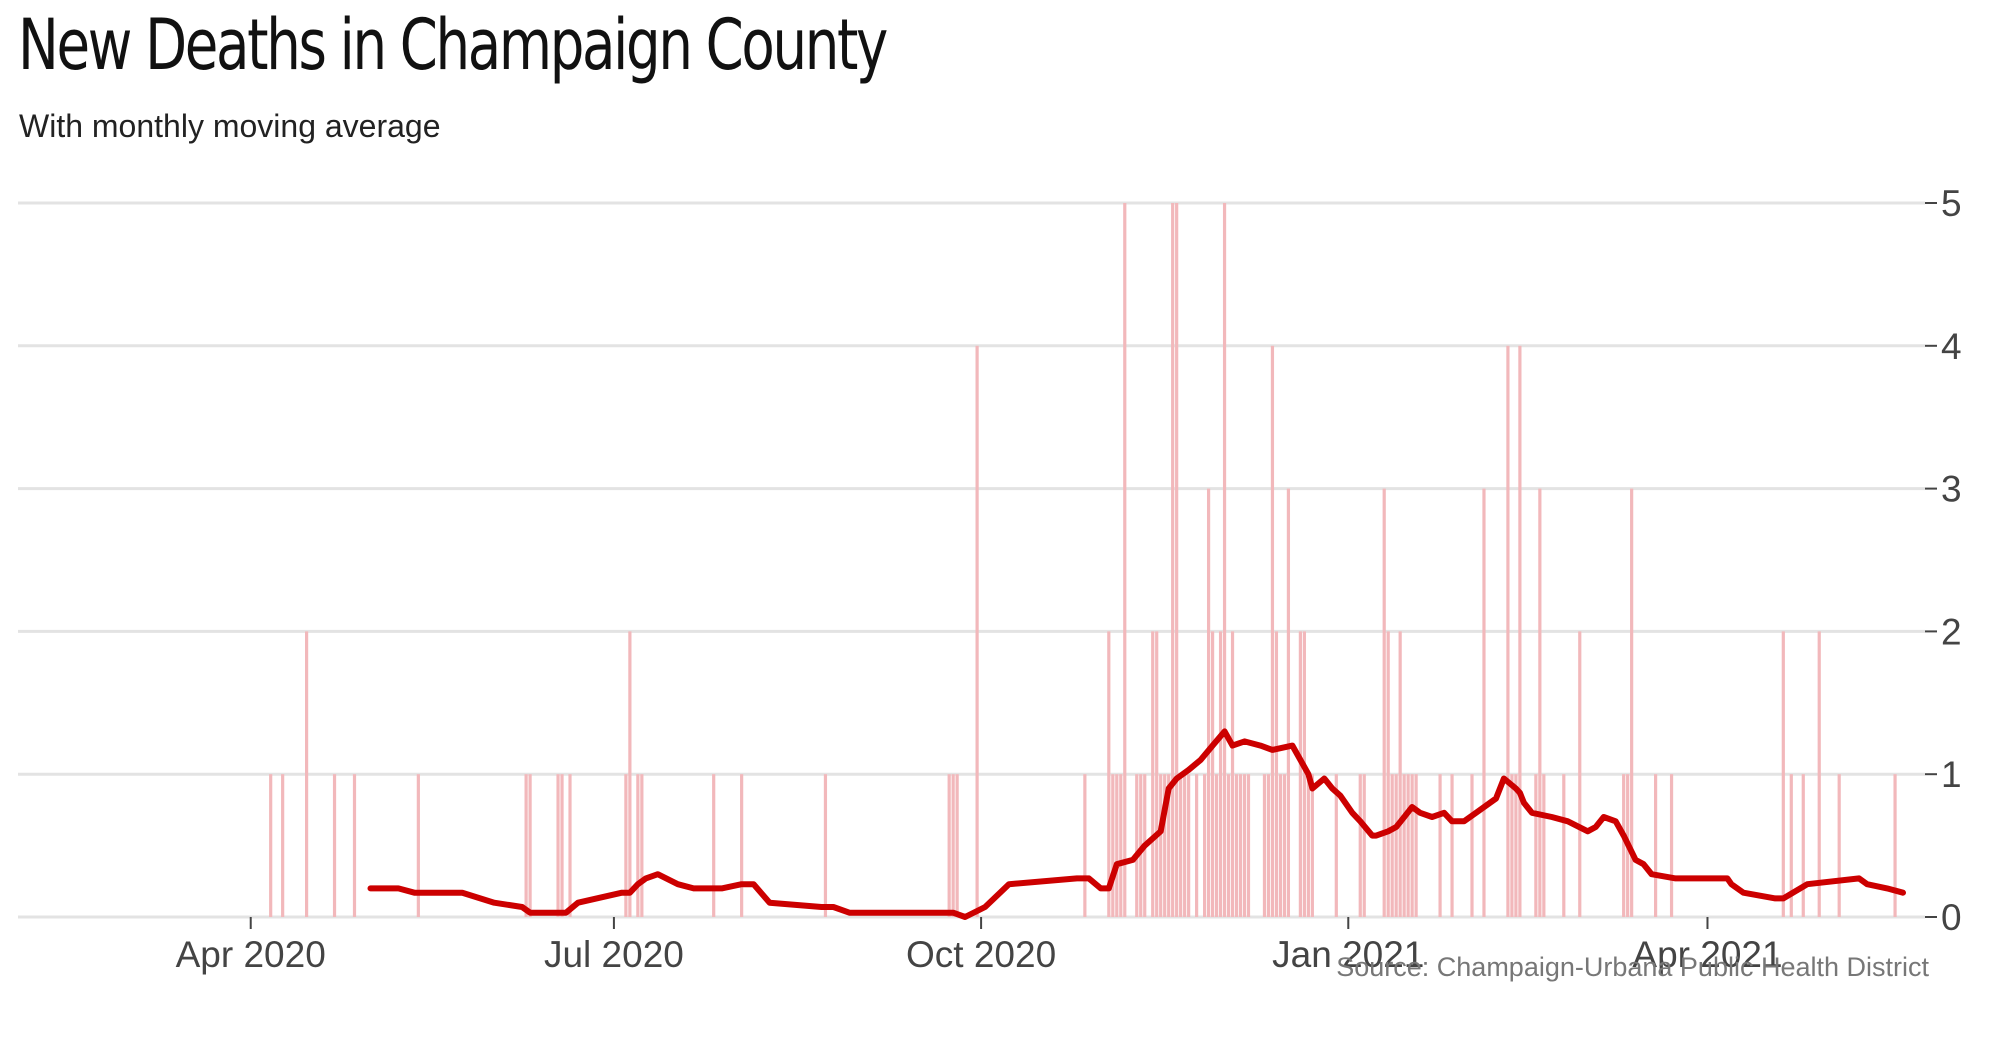  Describe the element at coordinates (981, 954) in the screenshot. I see `x-tick-label: Oct 2020` at that location.